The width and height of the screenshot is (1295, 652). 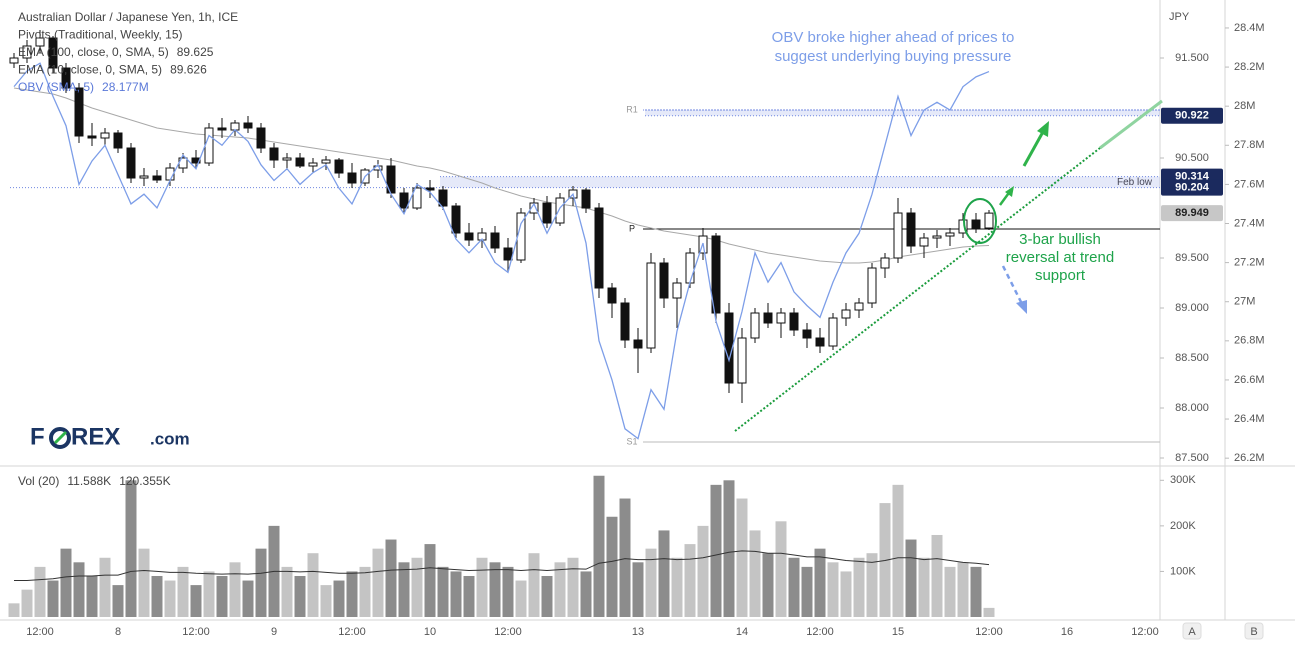 I want to click on annotation: 3-bar bullish, so click(x=1060, y=239).